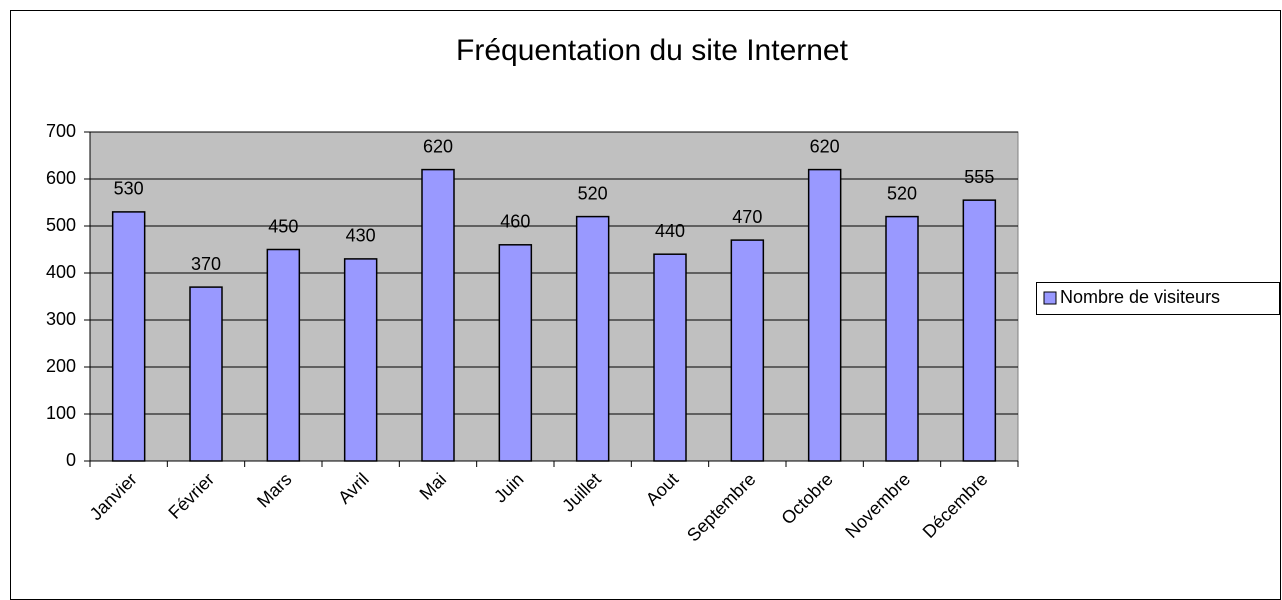  Describe the element at coordinates (747, 217) in the screenshot. I see `value-label: 470` at that location.